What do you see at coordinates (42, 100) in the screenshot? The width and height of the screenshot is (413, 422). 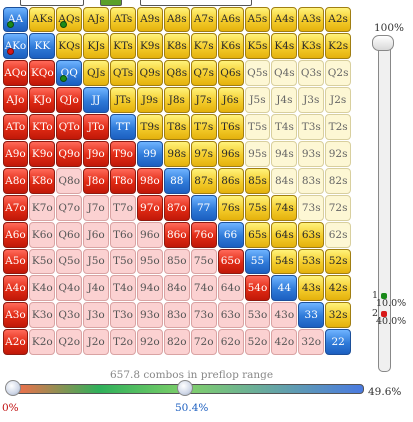 I see `hand-cell: KJo` at bounding box center [42, 100].